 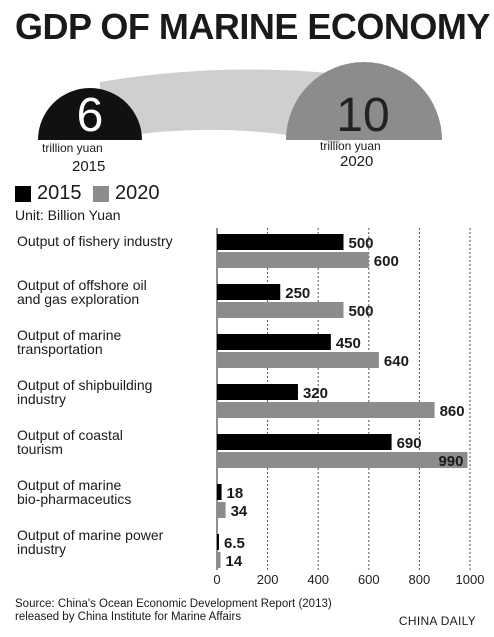 What do you see at coordinates (220, 106) in the screenshot?
I see `growth-band` at bounding box center [220, 106].